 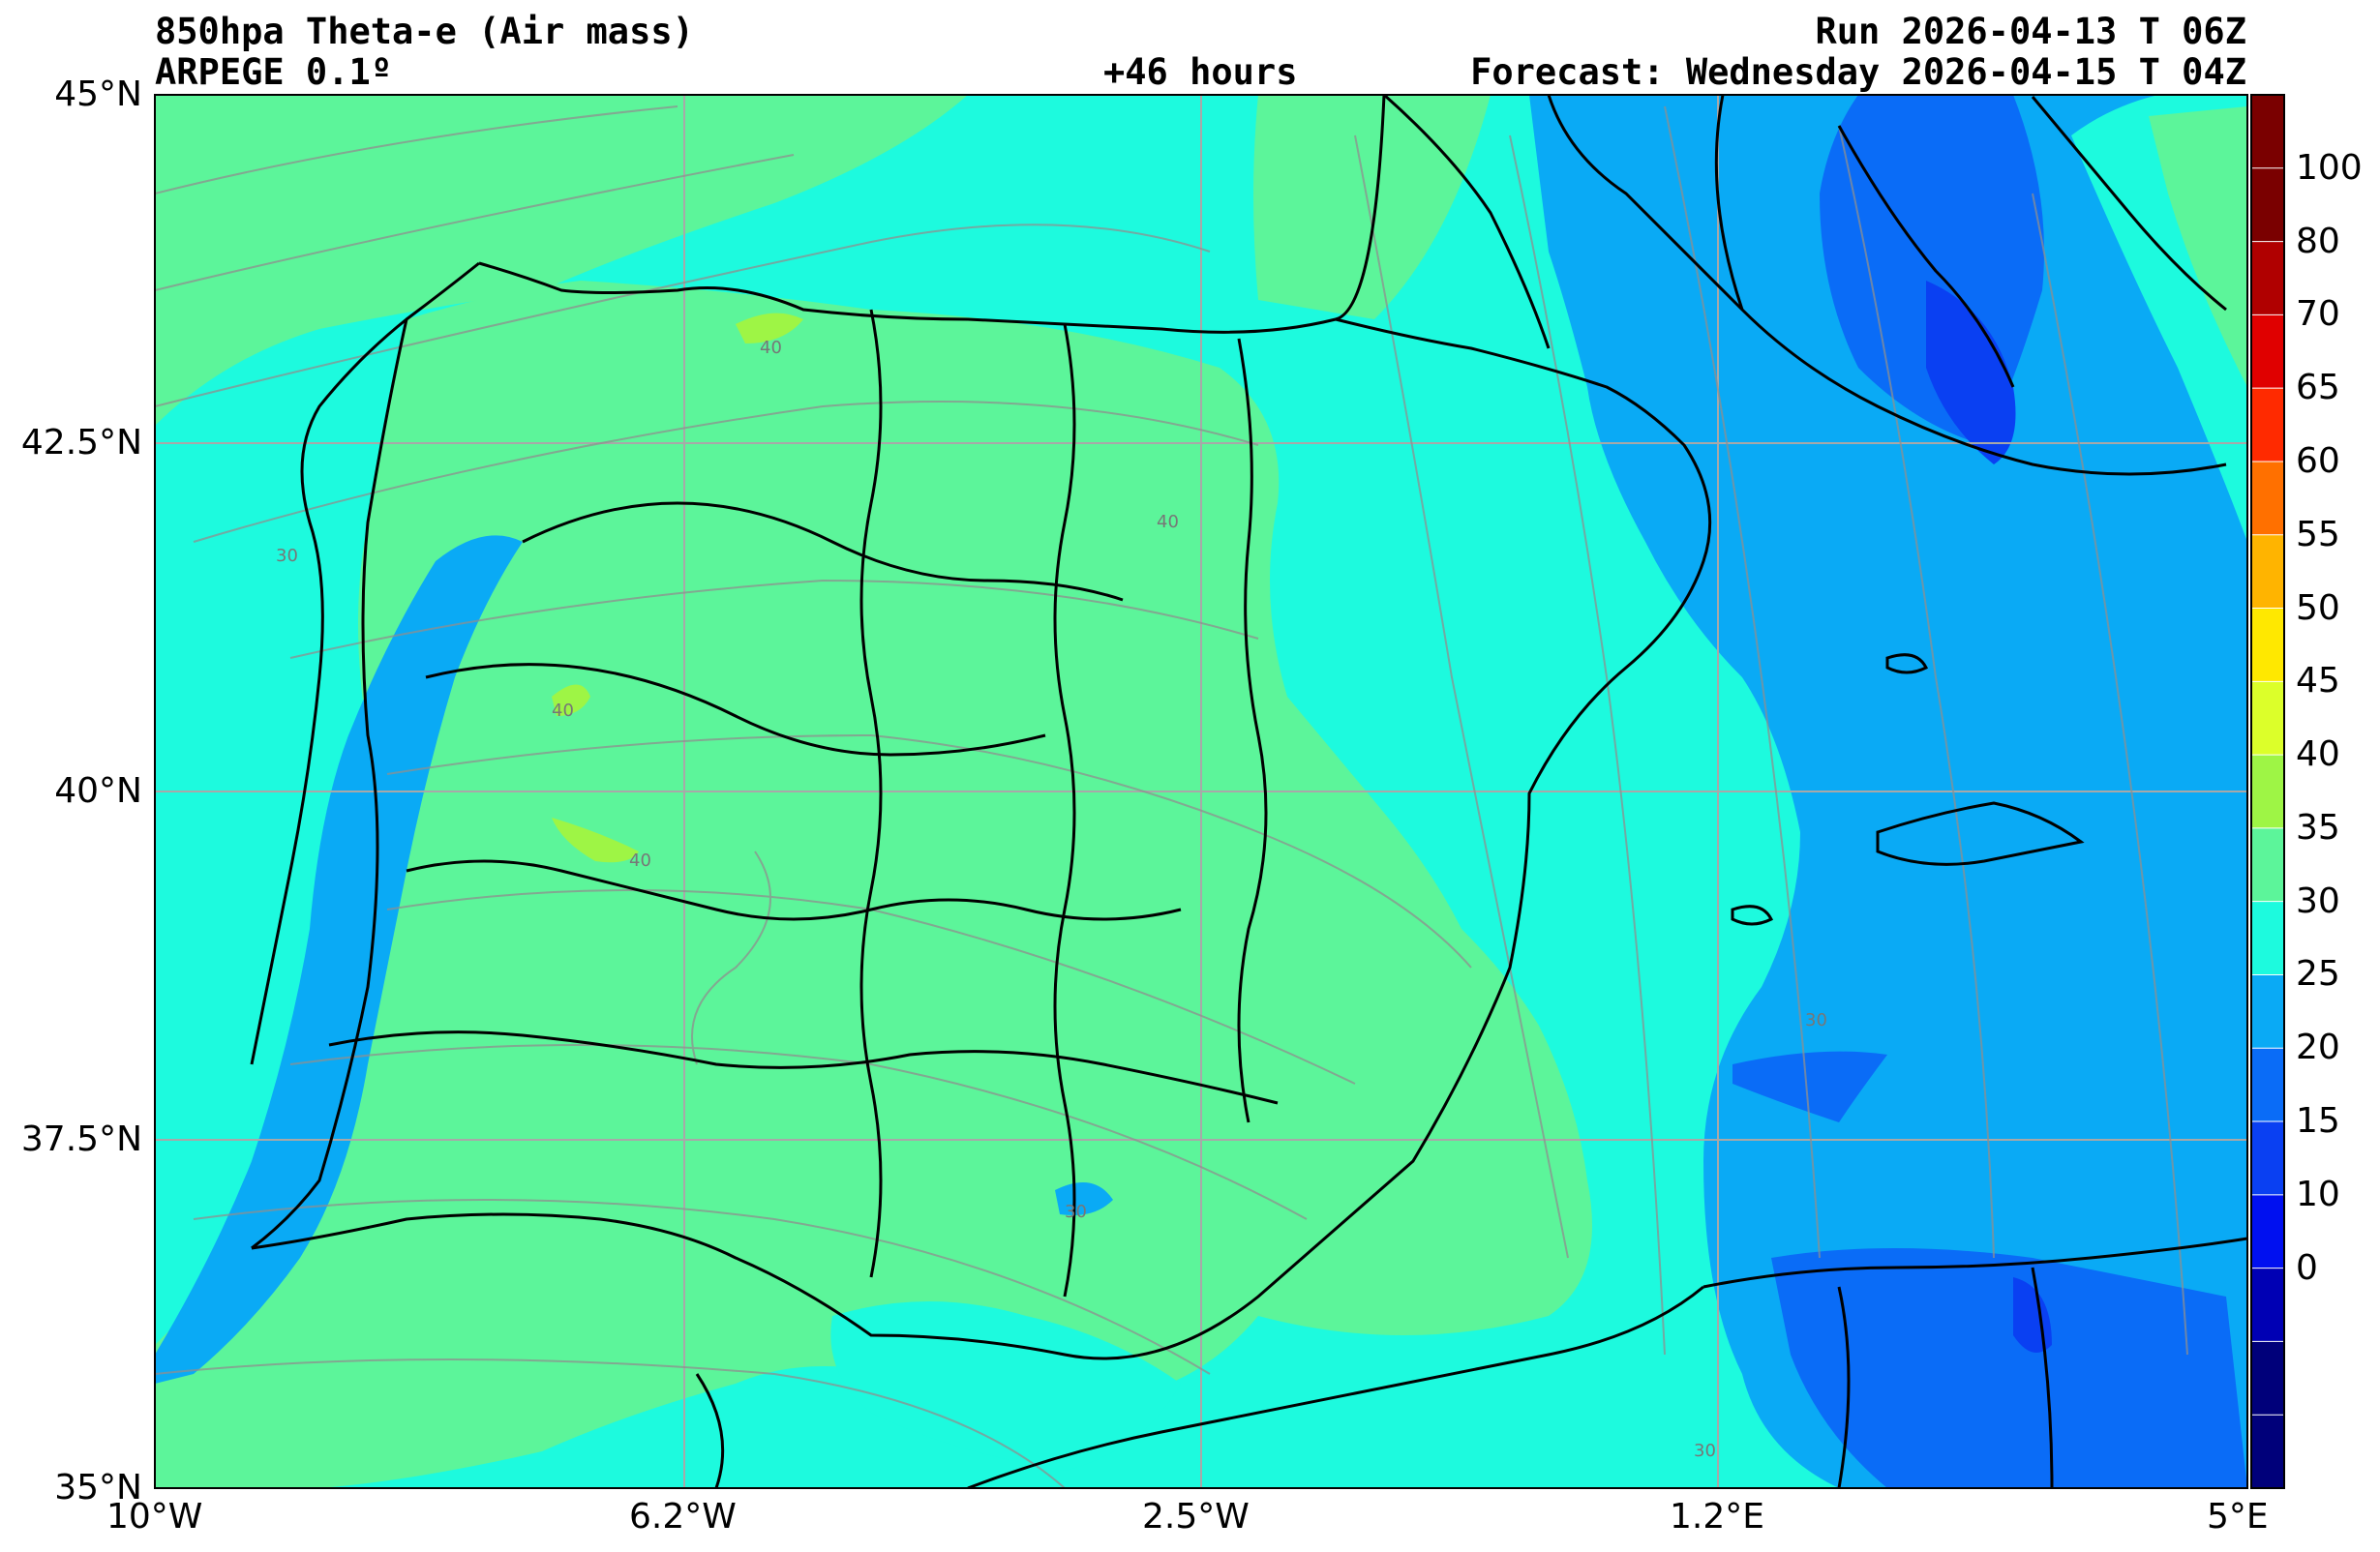 I want to click on colorbar-tick-label: 10, so click(x=2318, y=1194).